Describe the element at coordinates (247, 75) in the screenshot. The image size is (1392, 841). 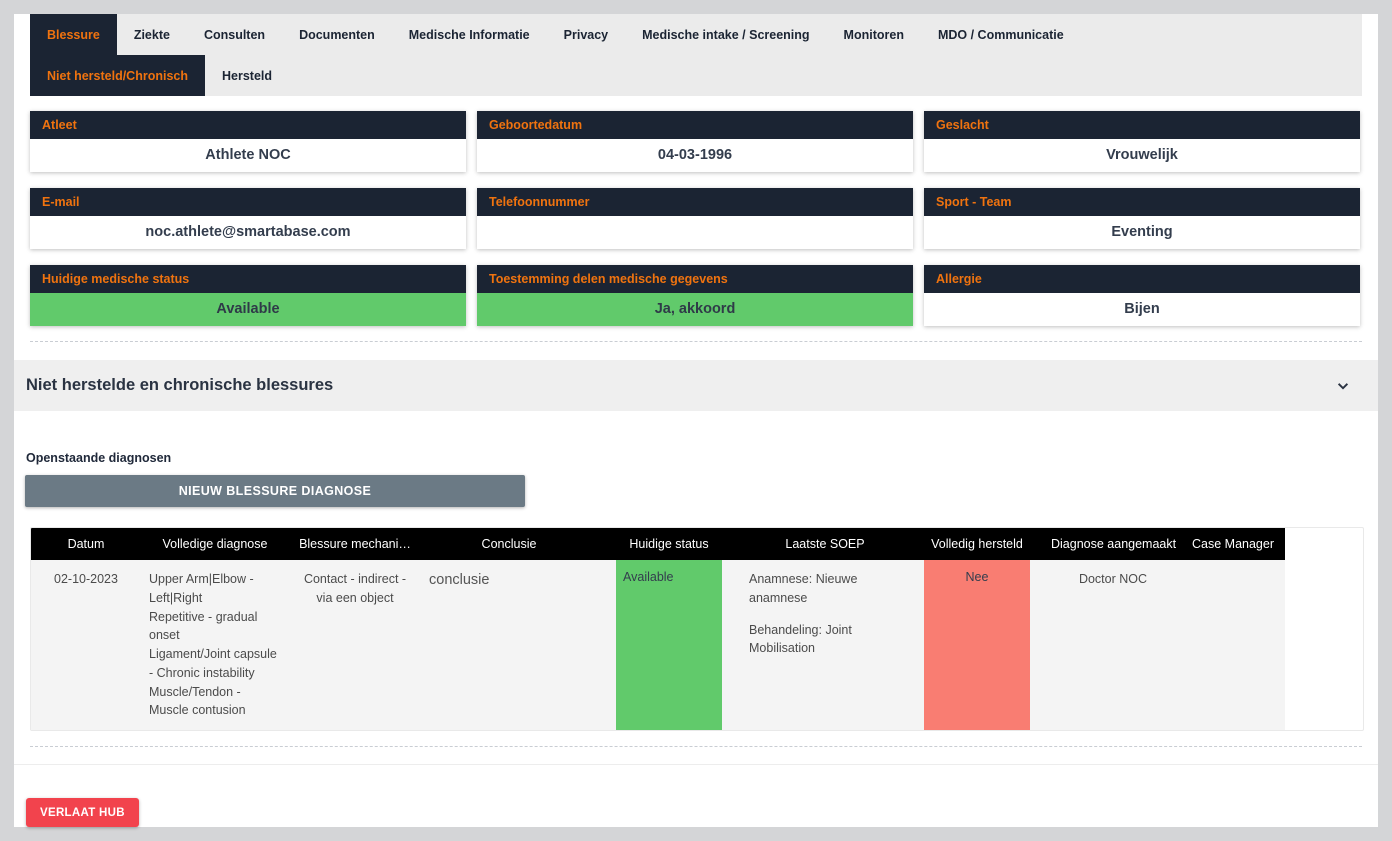
I see `tab-hersteld: Hersteld` at that location.